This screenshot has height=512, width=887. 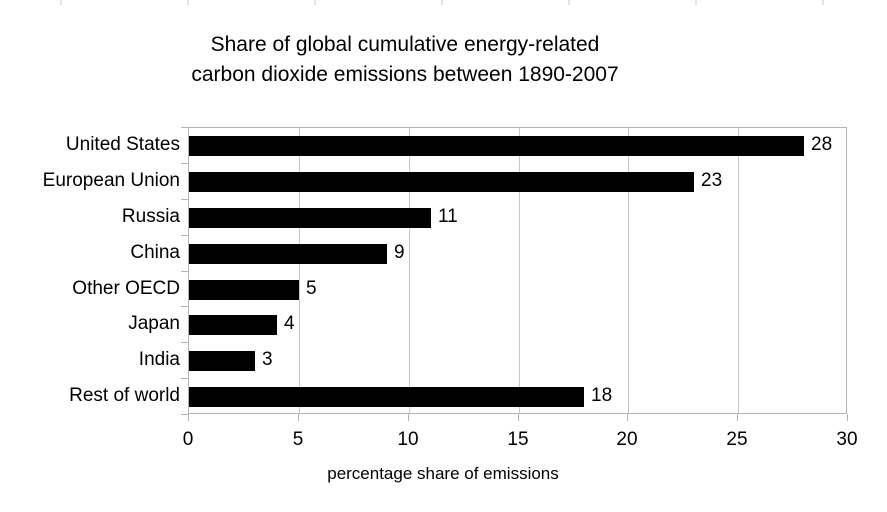 What do you see at coordinates (399, 252) in the screenshot?
I see `value-label-china: 9` at bounding box center [399, 252].